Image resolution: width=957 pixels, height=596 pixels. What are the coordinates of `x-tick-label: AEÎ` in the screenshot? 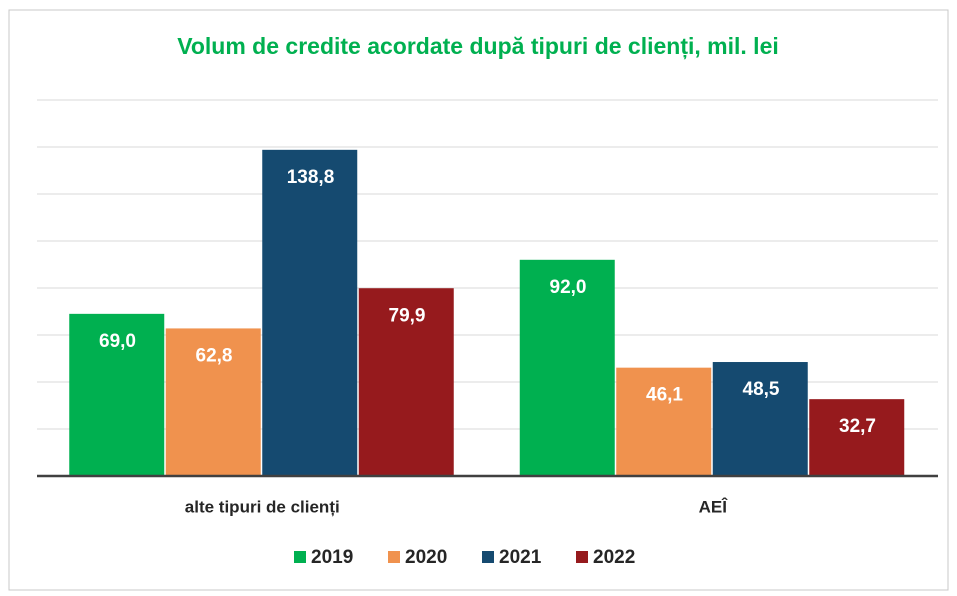 It's located at (714, 506).